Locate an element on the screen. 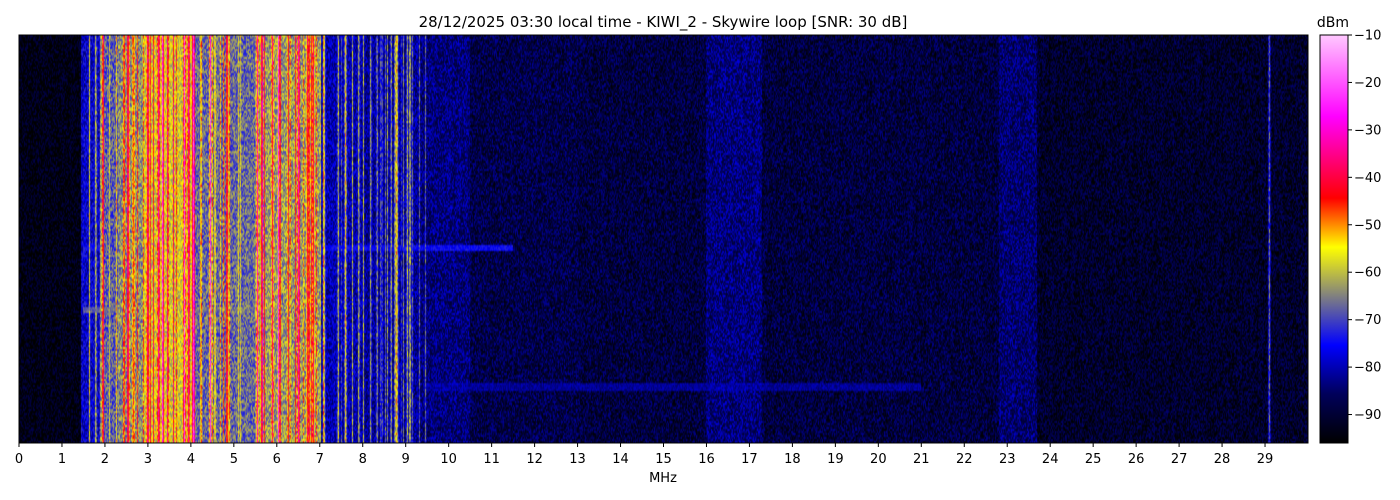 This screenshot has height=500, width=1400. colorbar-tick-label: −90 is located at coordinates (1367, 415).